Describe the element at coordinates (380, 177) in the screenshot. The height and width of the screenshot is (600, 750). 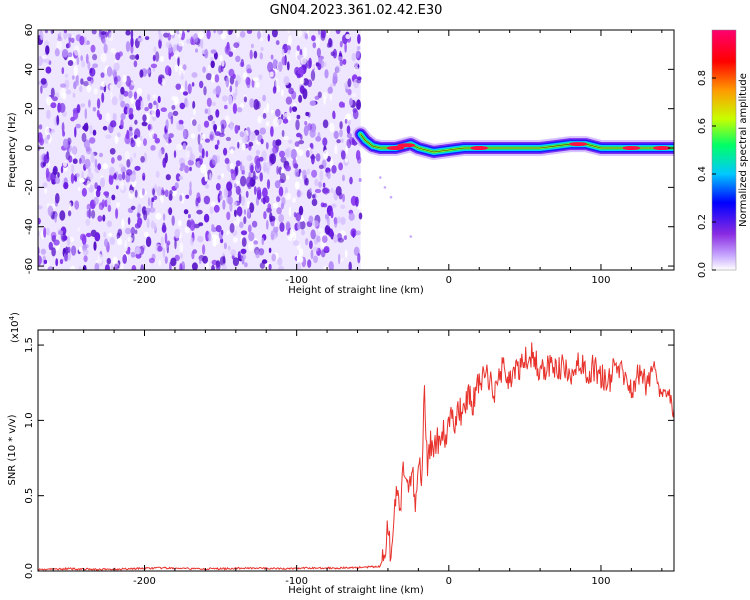
I see `stray-point` at that location.